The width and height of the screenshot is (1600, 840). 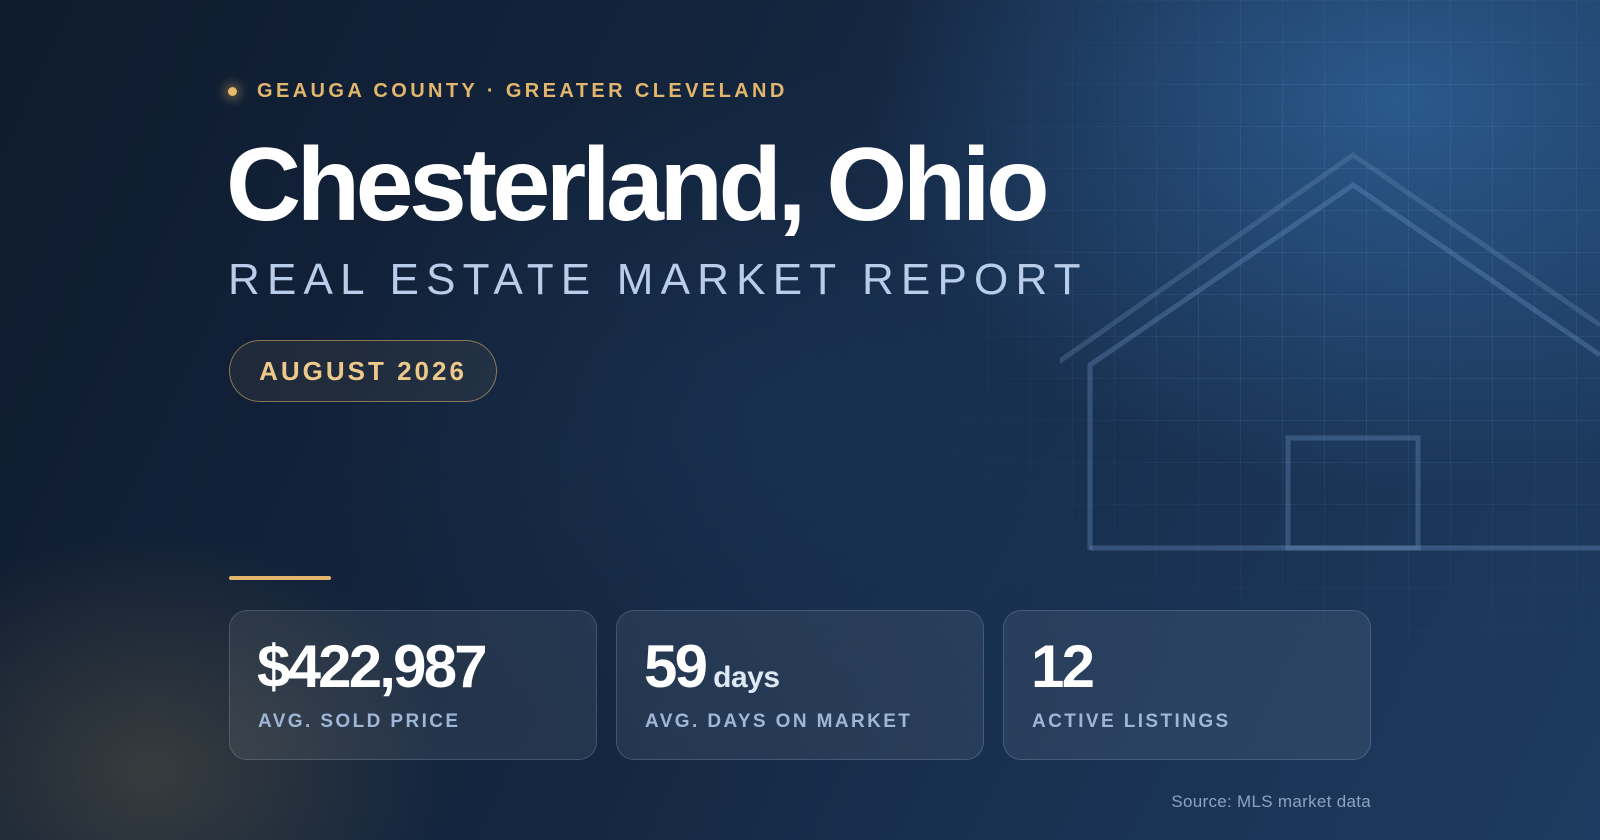 What do you see at coordinates (779, 721) in the screenshot?
I see `stat-label: AVG. DAYS ON MARKET` at bounding box center [779, 721].